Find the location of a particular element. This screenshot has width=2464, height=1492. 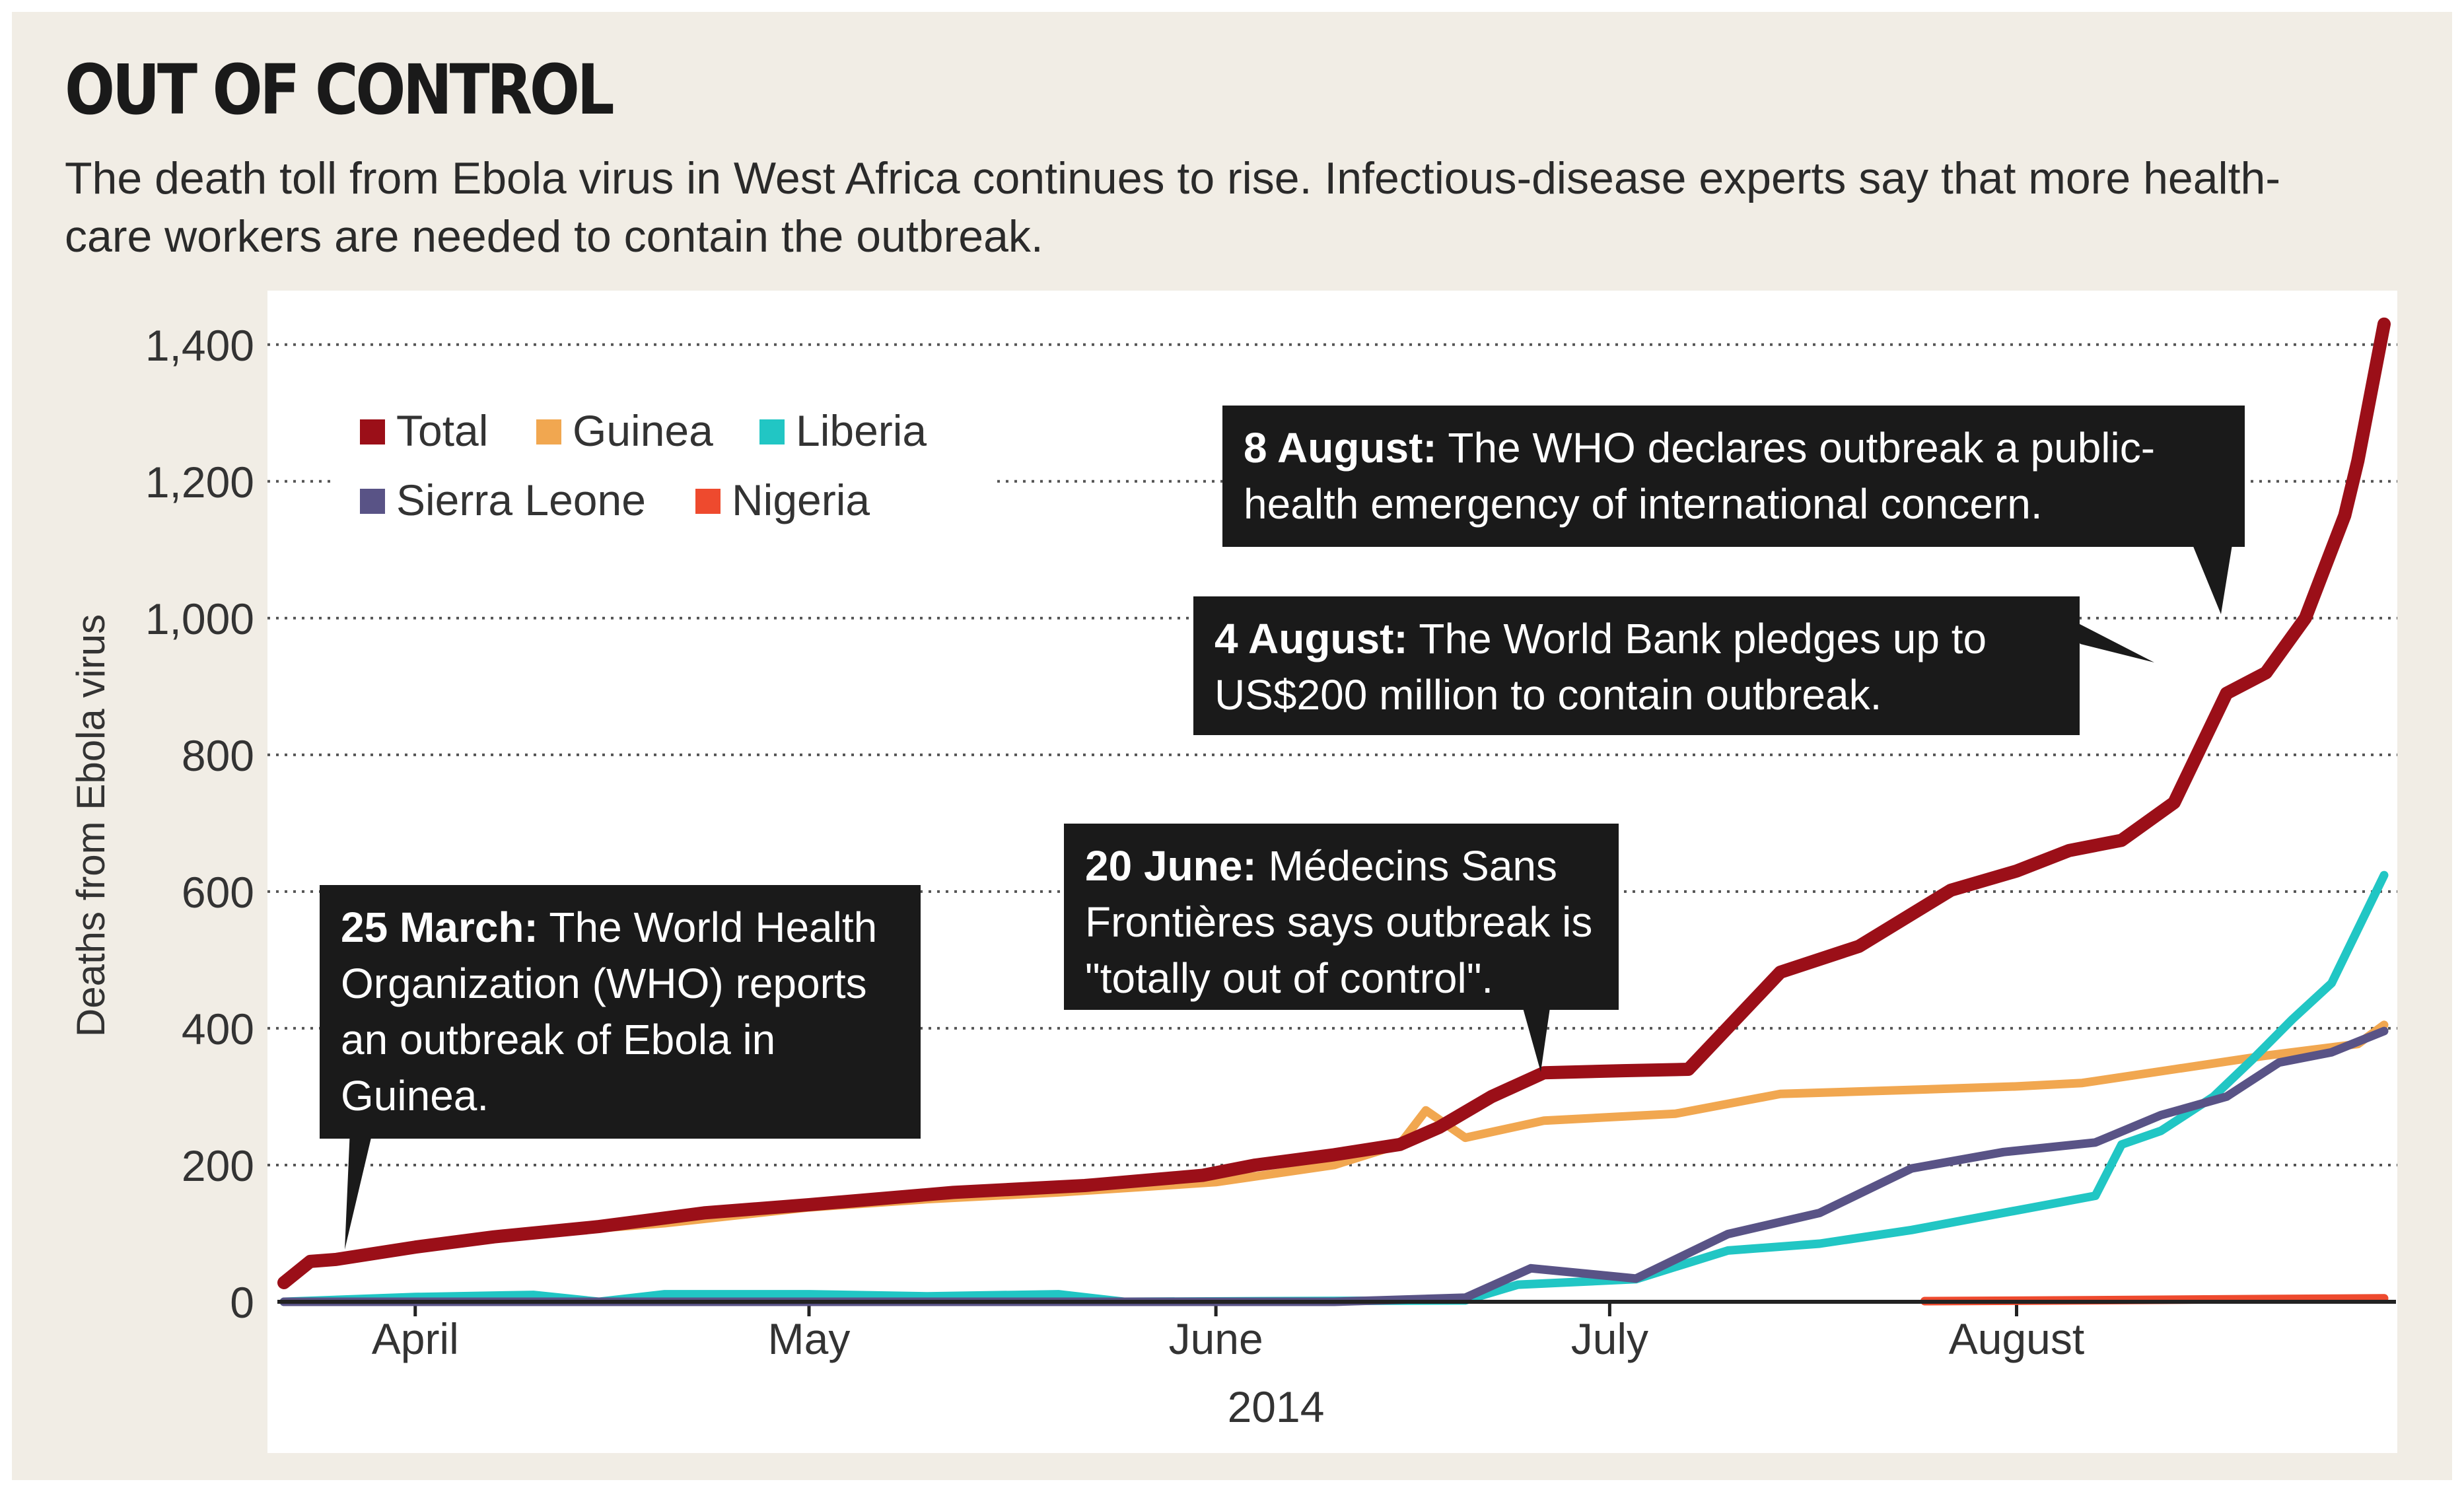

x-axis-ticks: April May June July August is located at coordinates (1228, 1333).